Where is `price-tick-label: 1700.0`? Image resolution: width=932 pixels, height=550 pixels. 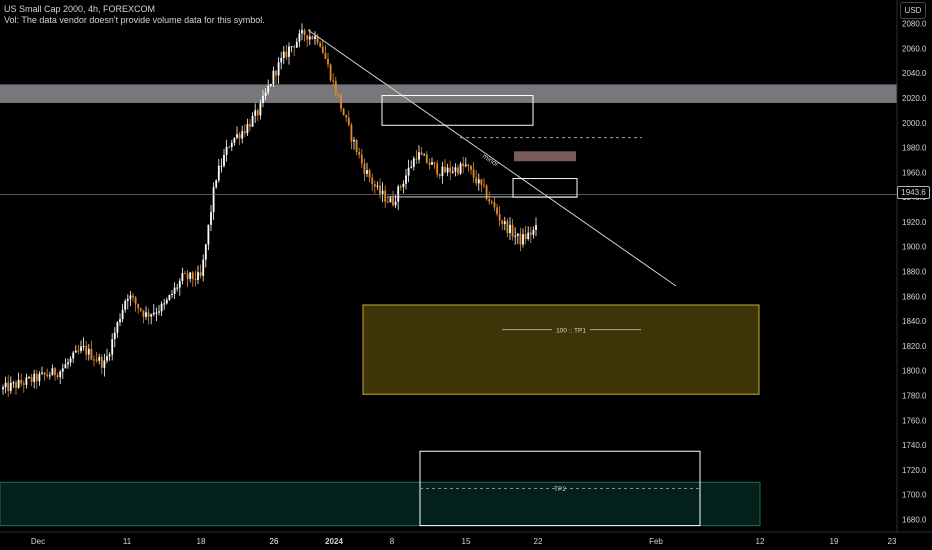
price-tick-label: 1700.0 is located at coordinates (914, 495).